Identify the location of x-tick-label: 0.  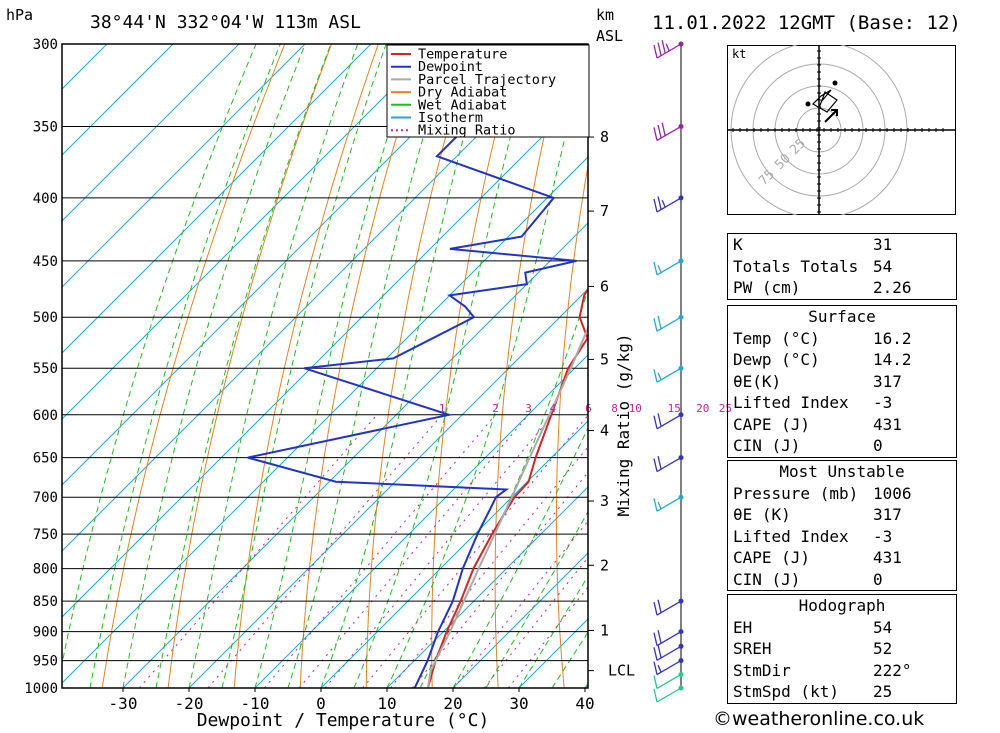
(321, 703).